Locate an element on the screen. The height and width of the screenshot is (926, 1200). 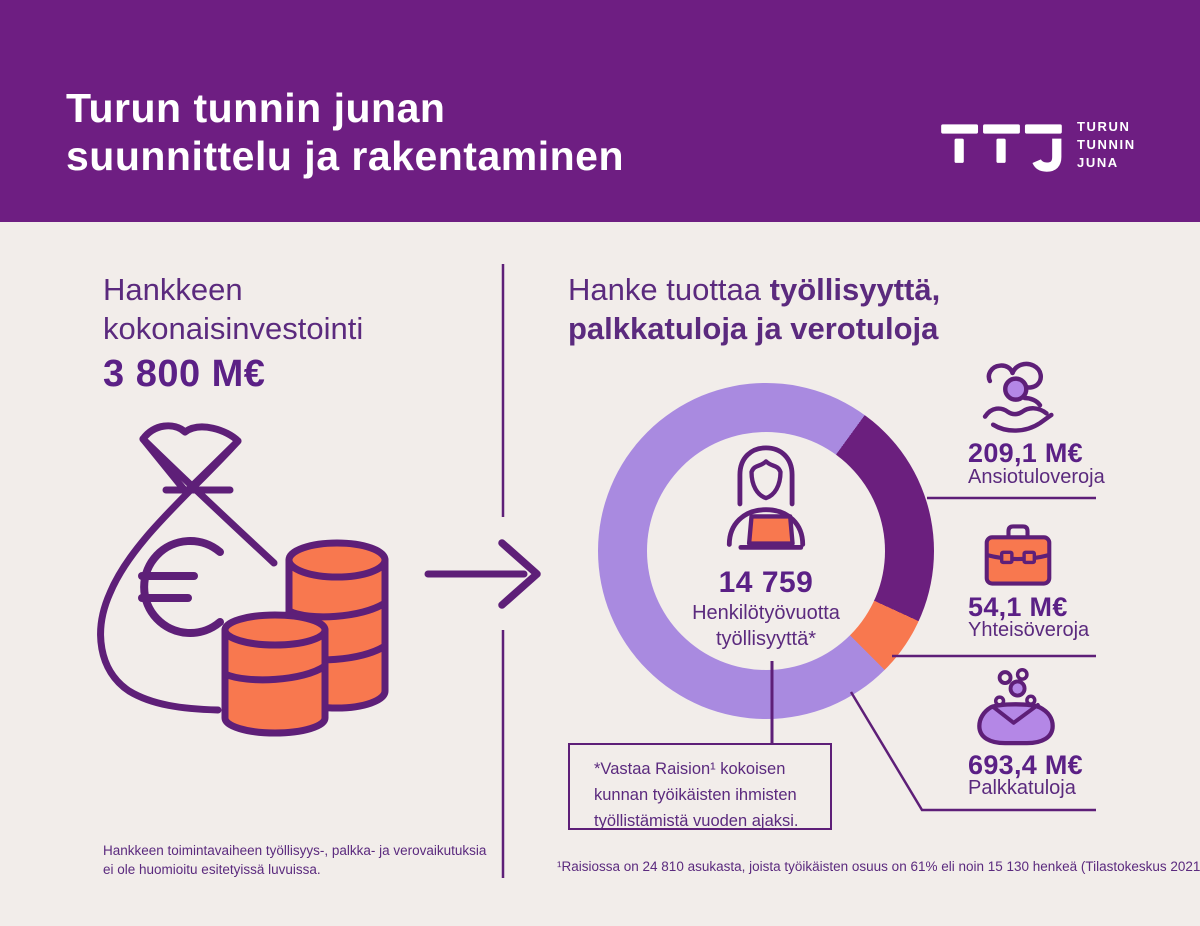
chart-center-label-line1: Henkilötyövuotta is located at coordinates (766, 613).